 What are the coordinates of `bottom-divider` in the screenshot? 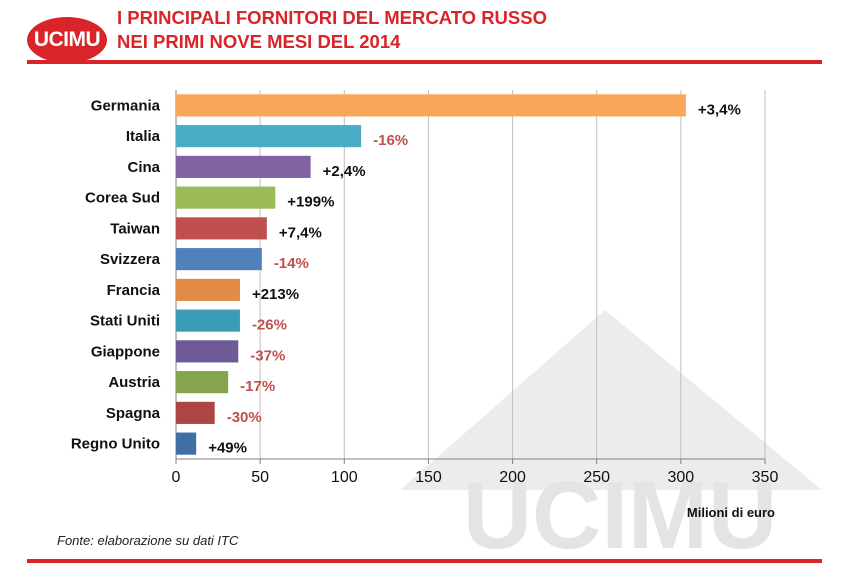 It's located at (424, 561).